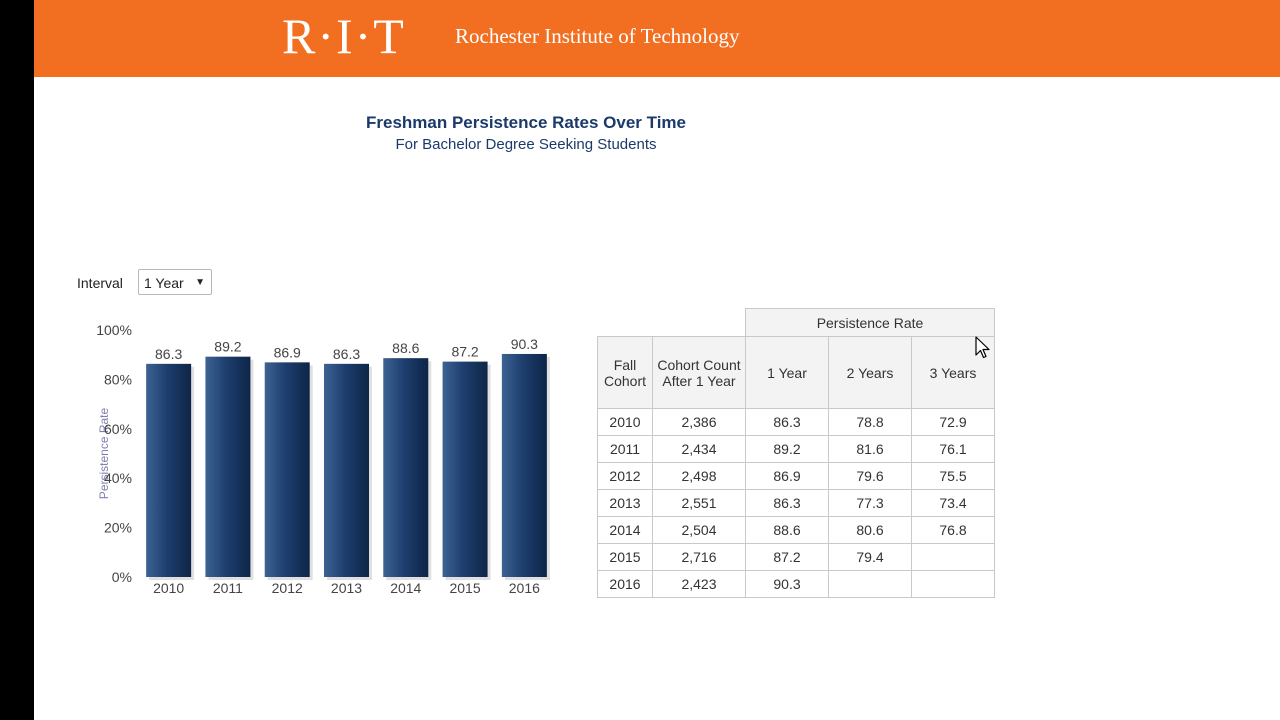 The height and width of the screenshot is (720, 1280). I want to click on year1-header: 1 Year, so click(787, 372).